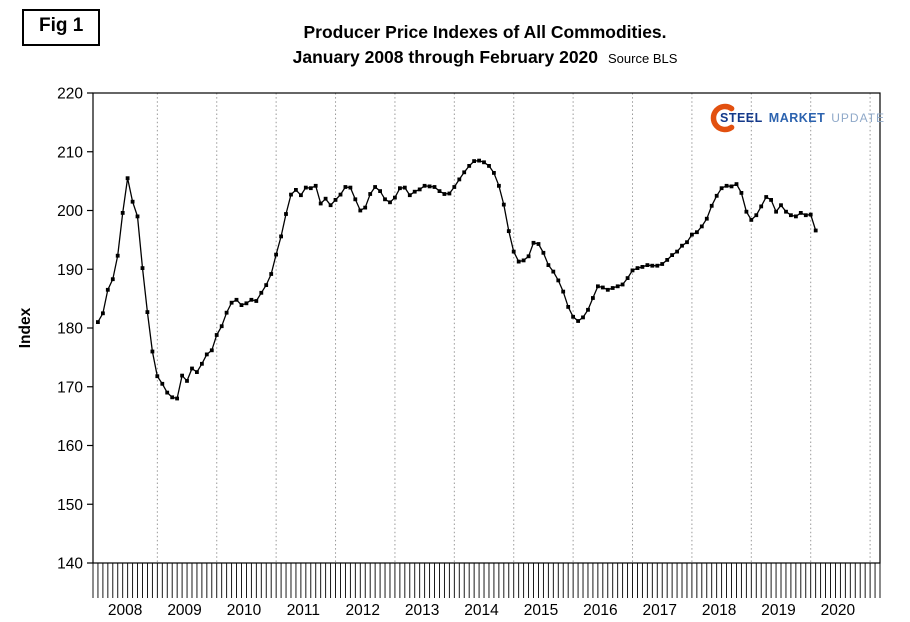 The image size is (910, 622). I want to click on year-label: 2009, so click(184, 610).